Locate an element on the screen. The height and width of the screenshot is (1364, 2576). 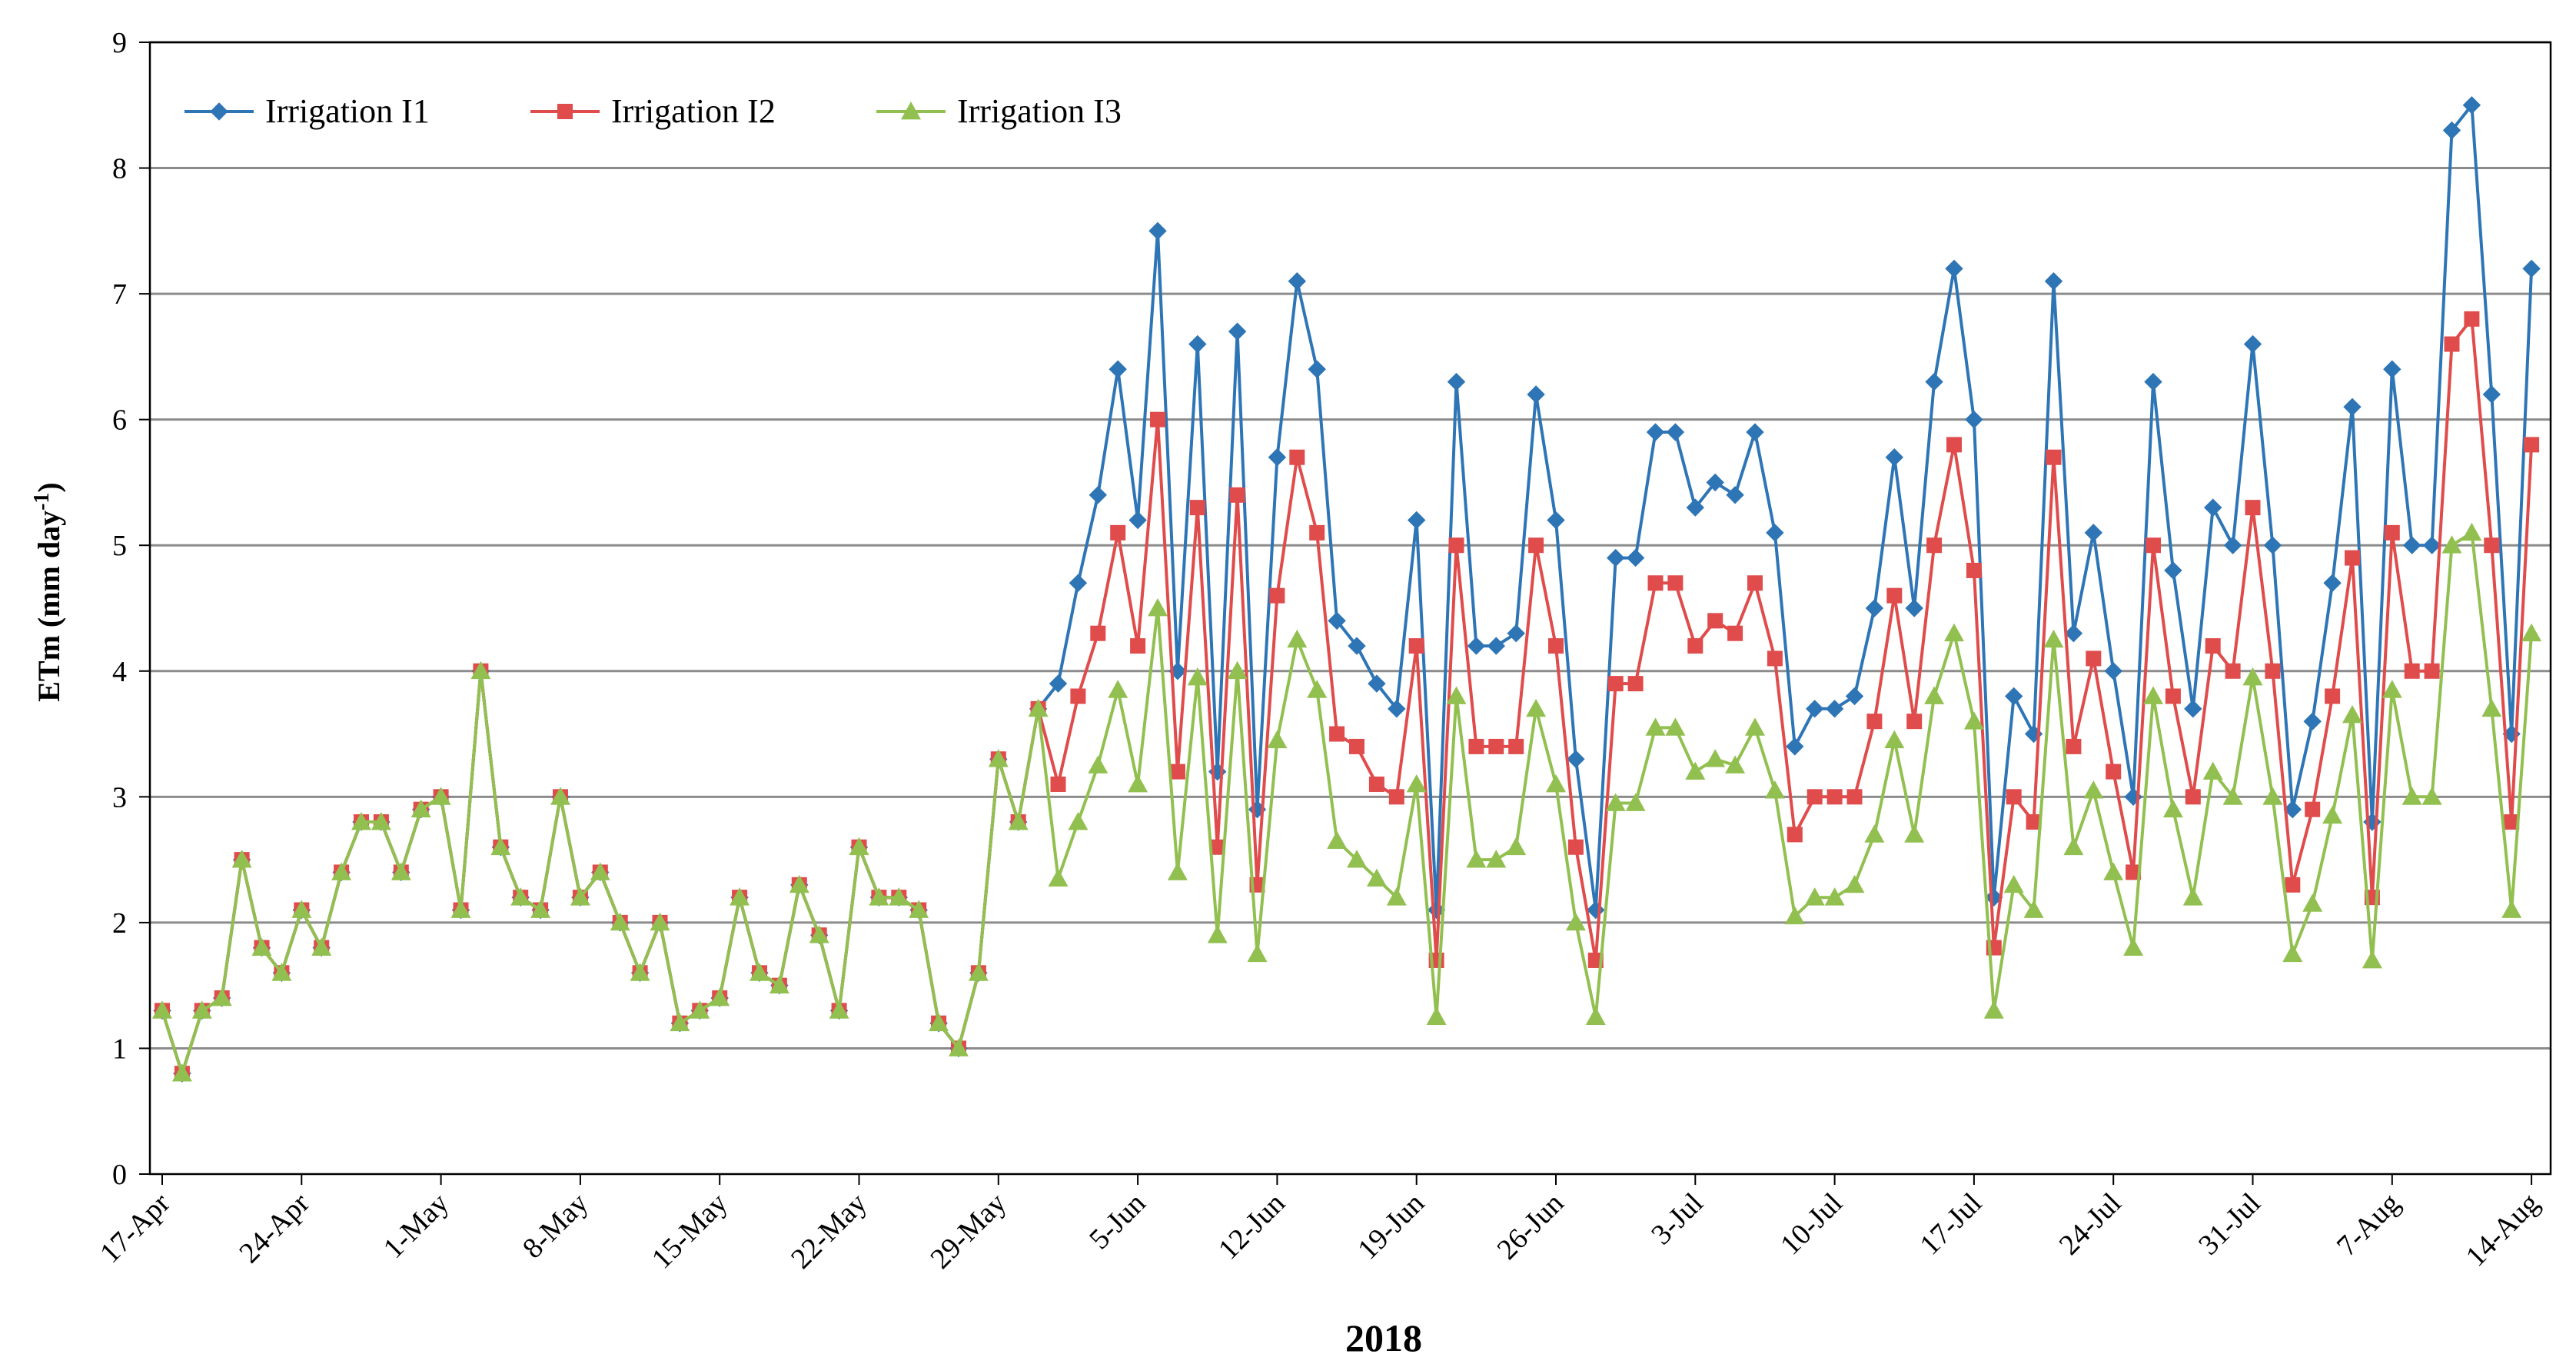
legend: Irrigation I1 Irrigation I2 Irrigation I3 is located at coordinates (653, 111).